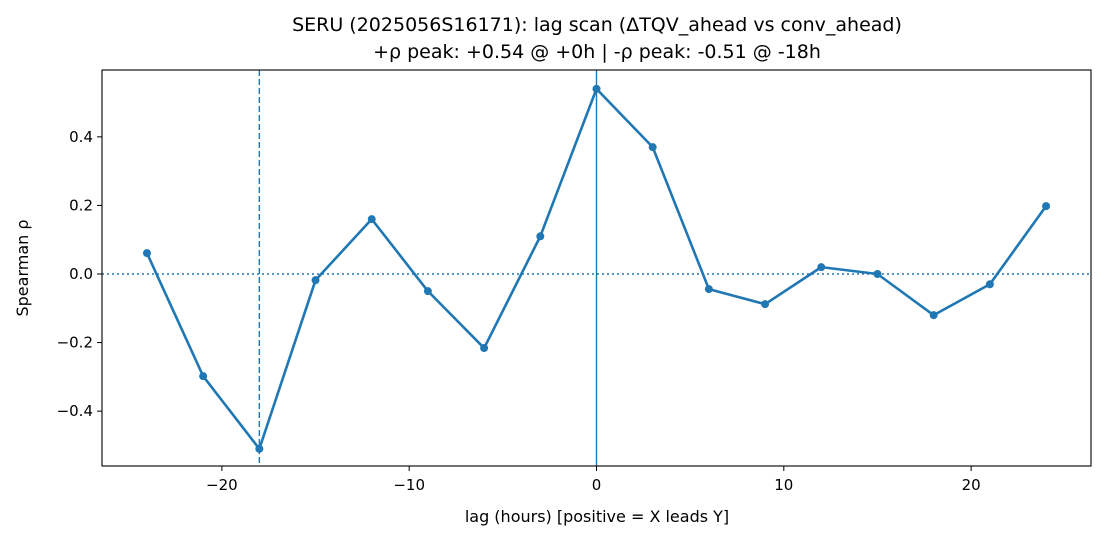  Describe the element at coordinates (409, 485) in the screenshot. I see `x-tick-label: −10` at that location.